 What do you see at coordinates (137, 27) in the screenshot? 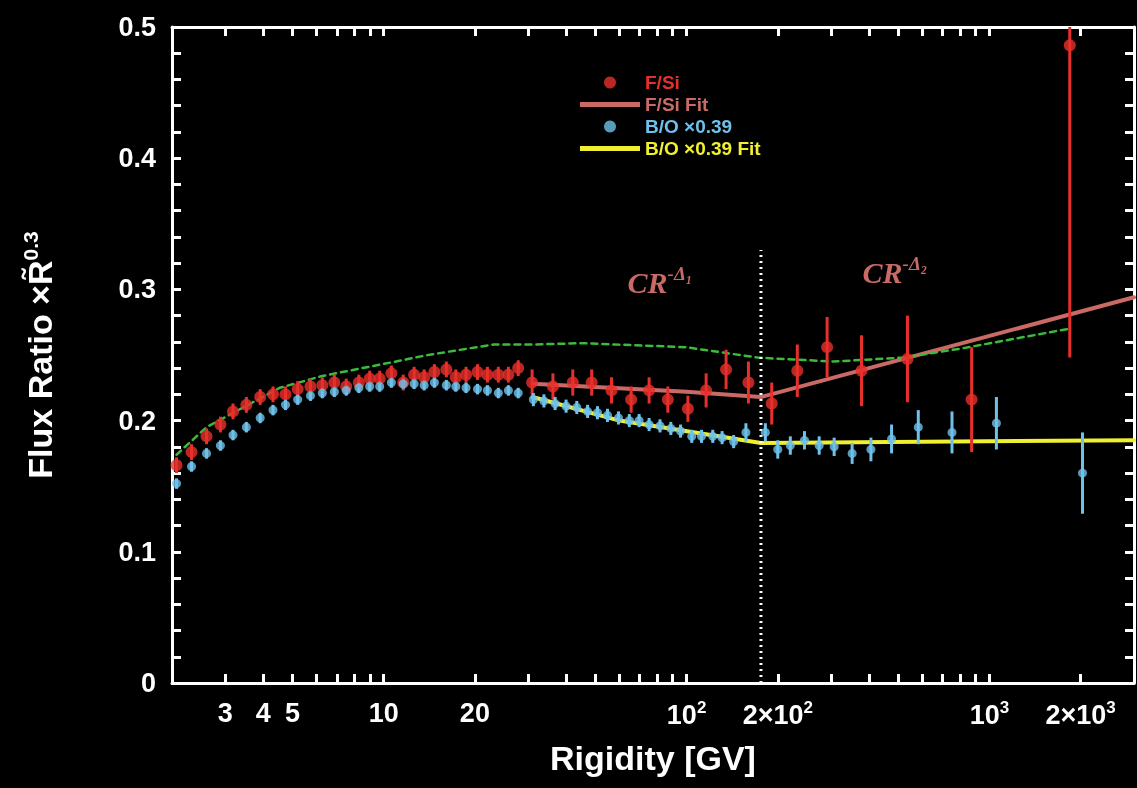
I see `y-tick-label: 0.5` at bounding box center [137, 27].